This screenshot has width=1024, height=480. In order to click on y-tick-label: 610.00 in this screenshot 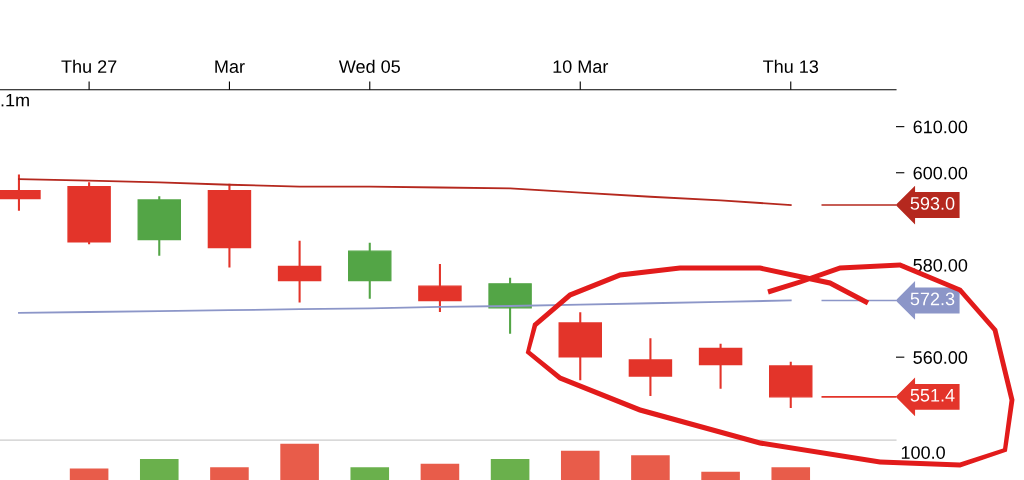, I will do `click(940, 127)`.